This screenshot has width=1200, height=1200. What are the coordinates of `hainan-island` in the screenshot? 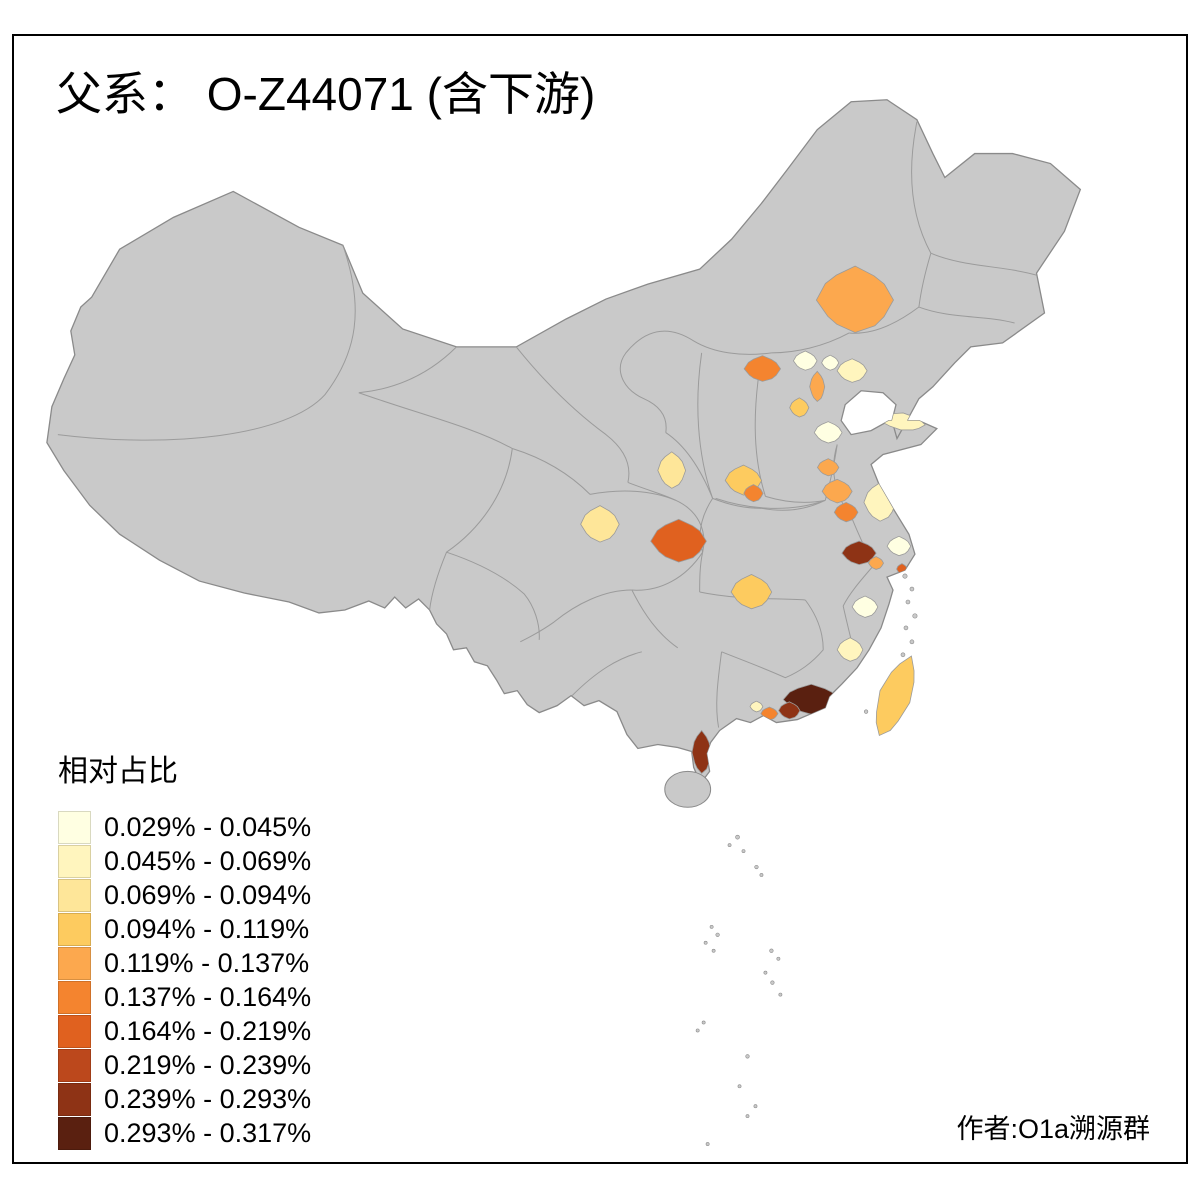 It's located at (688, 789).